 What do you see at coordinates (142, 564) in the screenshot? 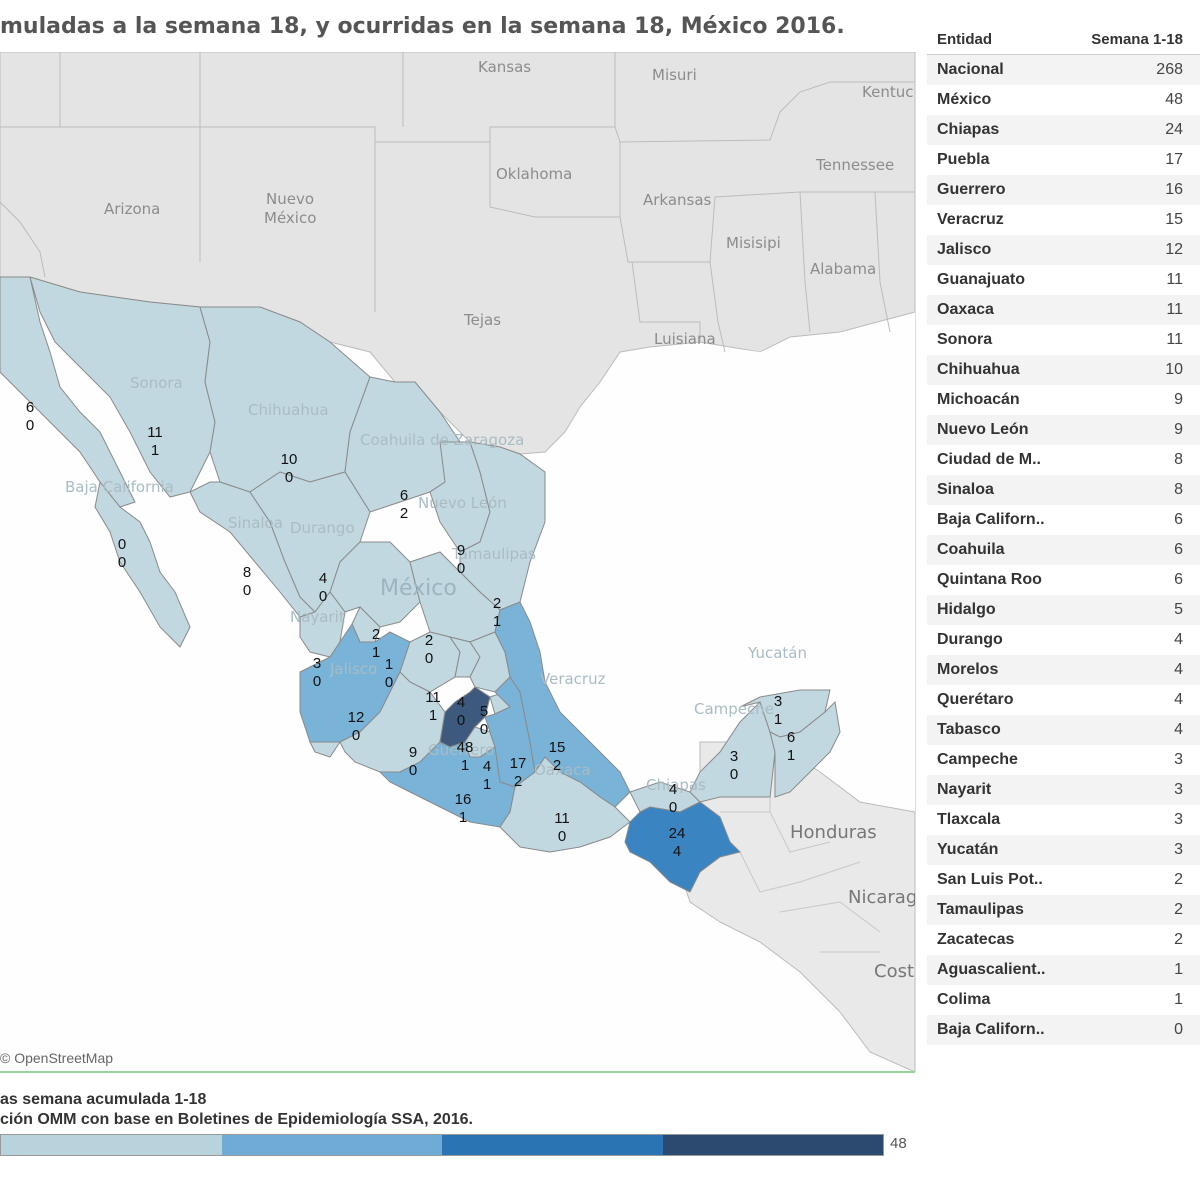
I see `state-baja-california-sur` at bounding box center [142, 564].